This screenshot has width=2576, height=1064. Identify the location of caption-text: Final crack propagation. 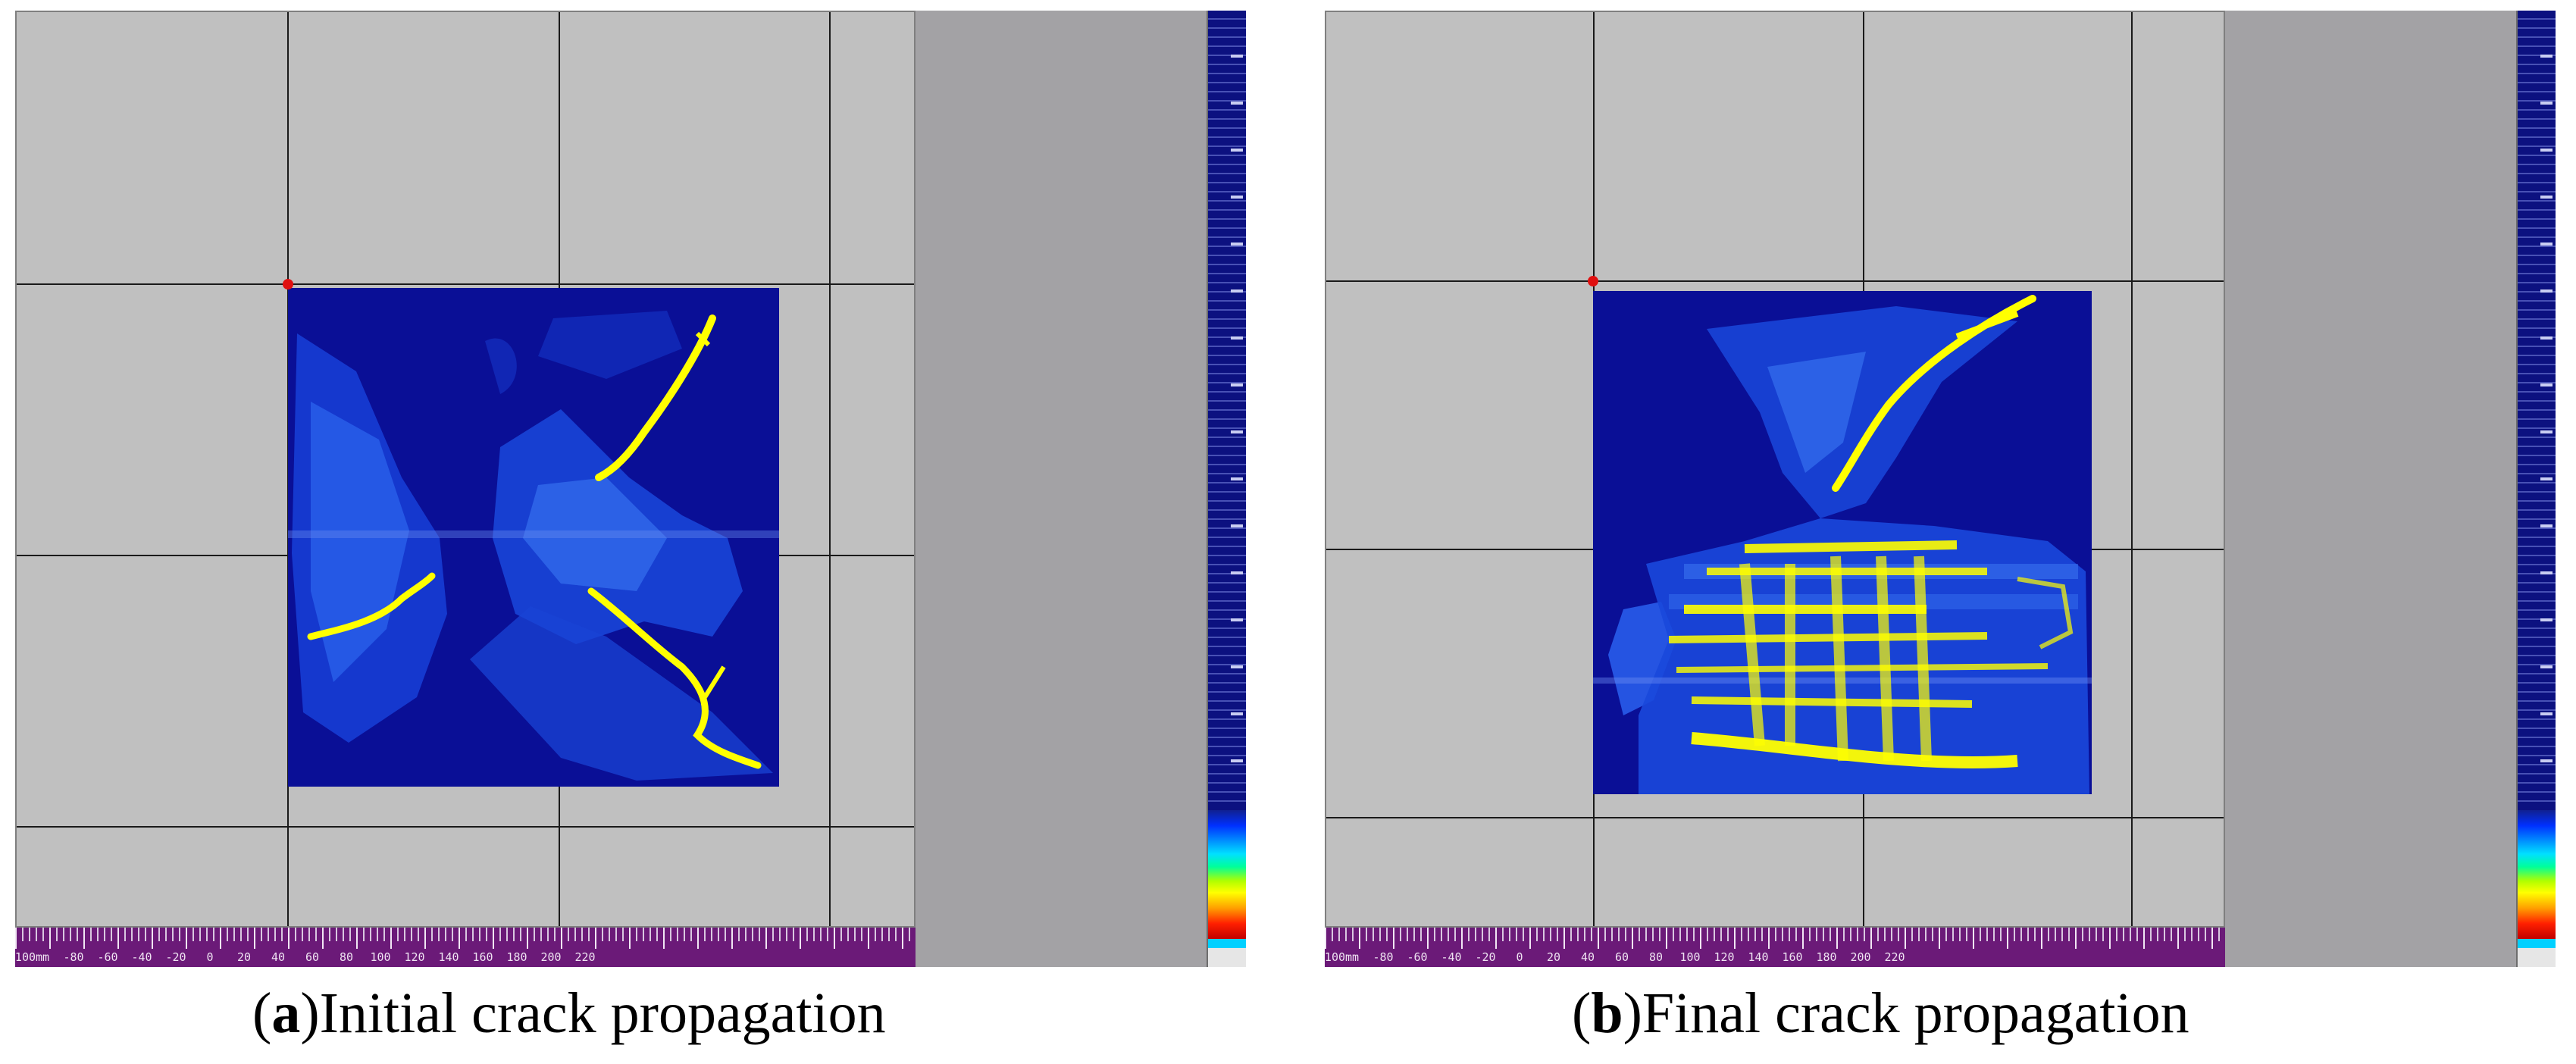
(1916, 1013).